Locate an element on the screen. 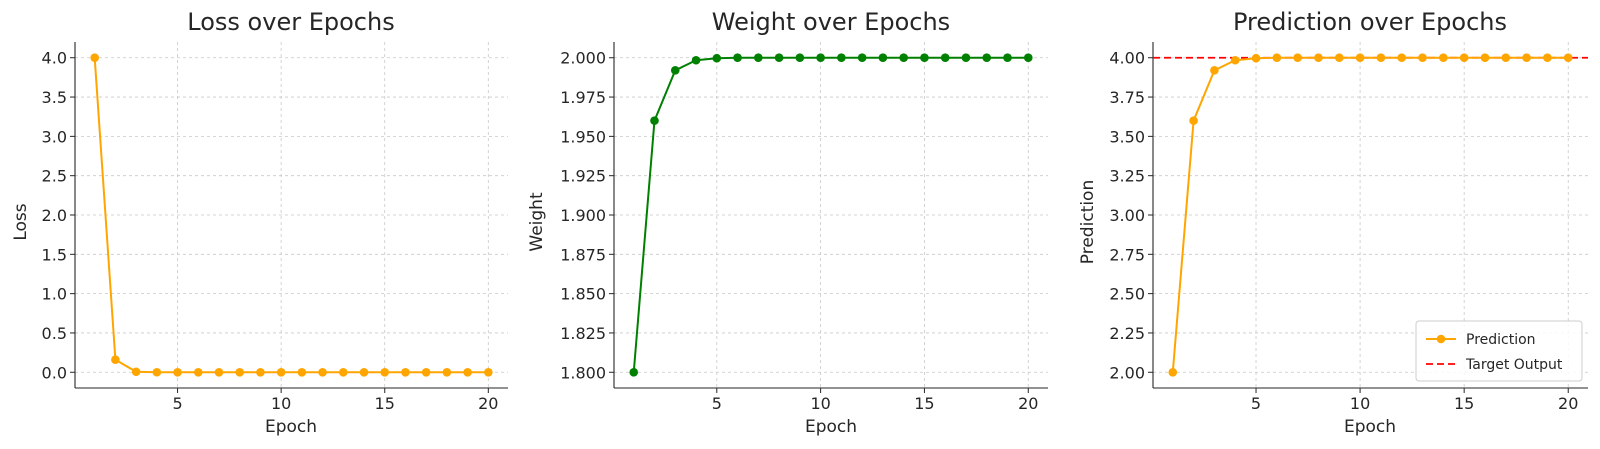 Image resolution: width=1600 pixels, height=449 pixels. loss-y-tick-label: 2.5 is located at coordinates (54, 176).